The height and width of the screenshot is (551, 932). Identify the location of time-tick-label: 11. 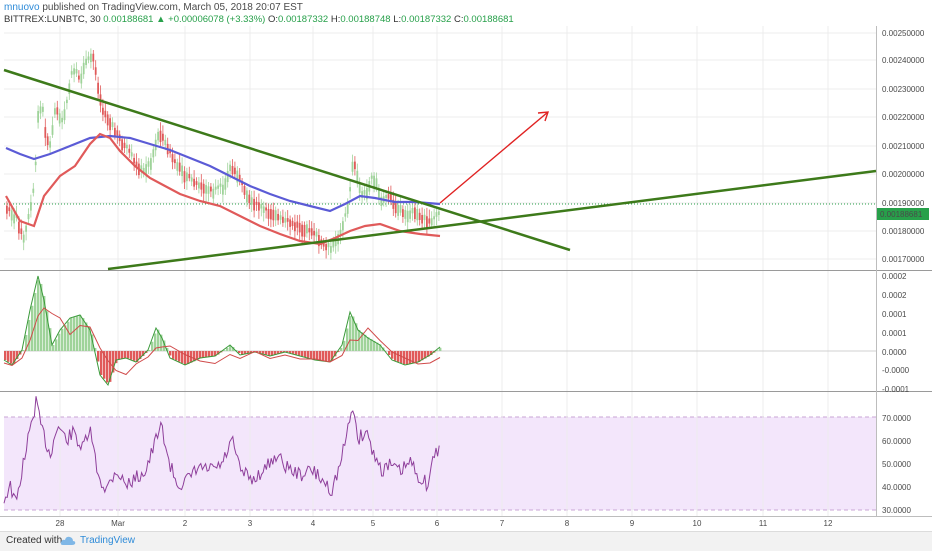
(763, 523).